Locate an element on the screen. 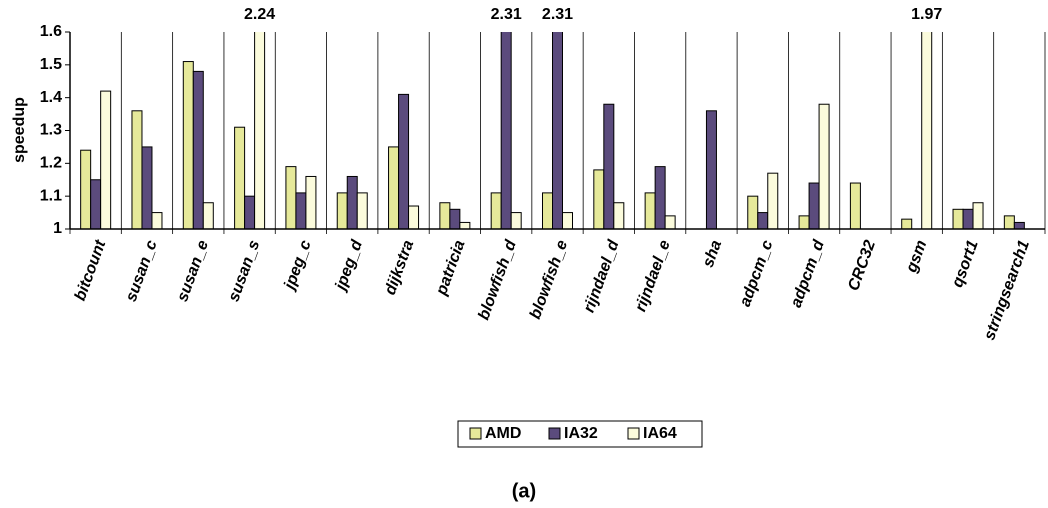 Image resolution: width=1048 pixels, height=508 pixels. x-tick-label: gsm is located at coordinates (917, 257).